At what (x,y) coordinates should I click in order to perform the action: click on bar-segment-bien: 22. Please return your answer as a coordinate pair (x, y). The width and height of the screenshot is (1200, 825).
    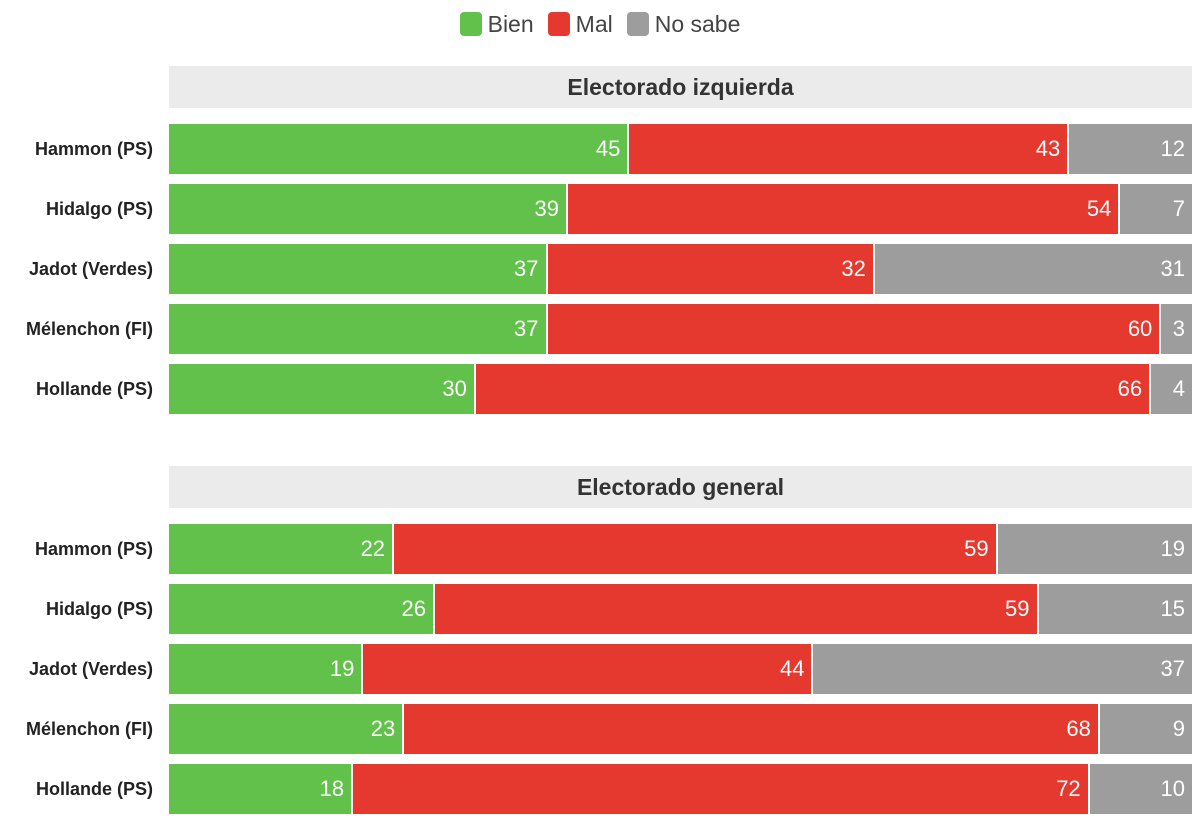
    Looking at the image, I should click on (282, 549).